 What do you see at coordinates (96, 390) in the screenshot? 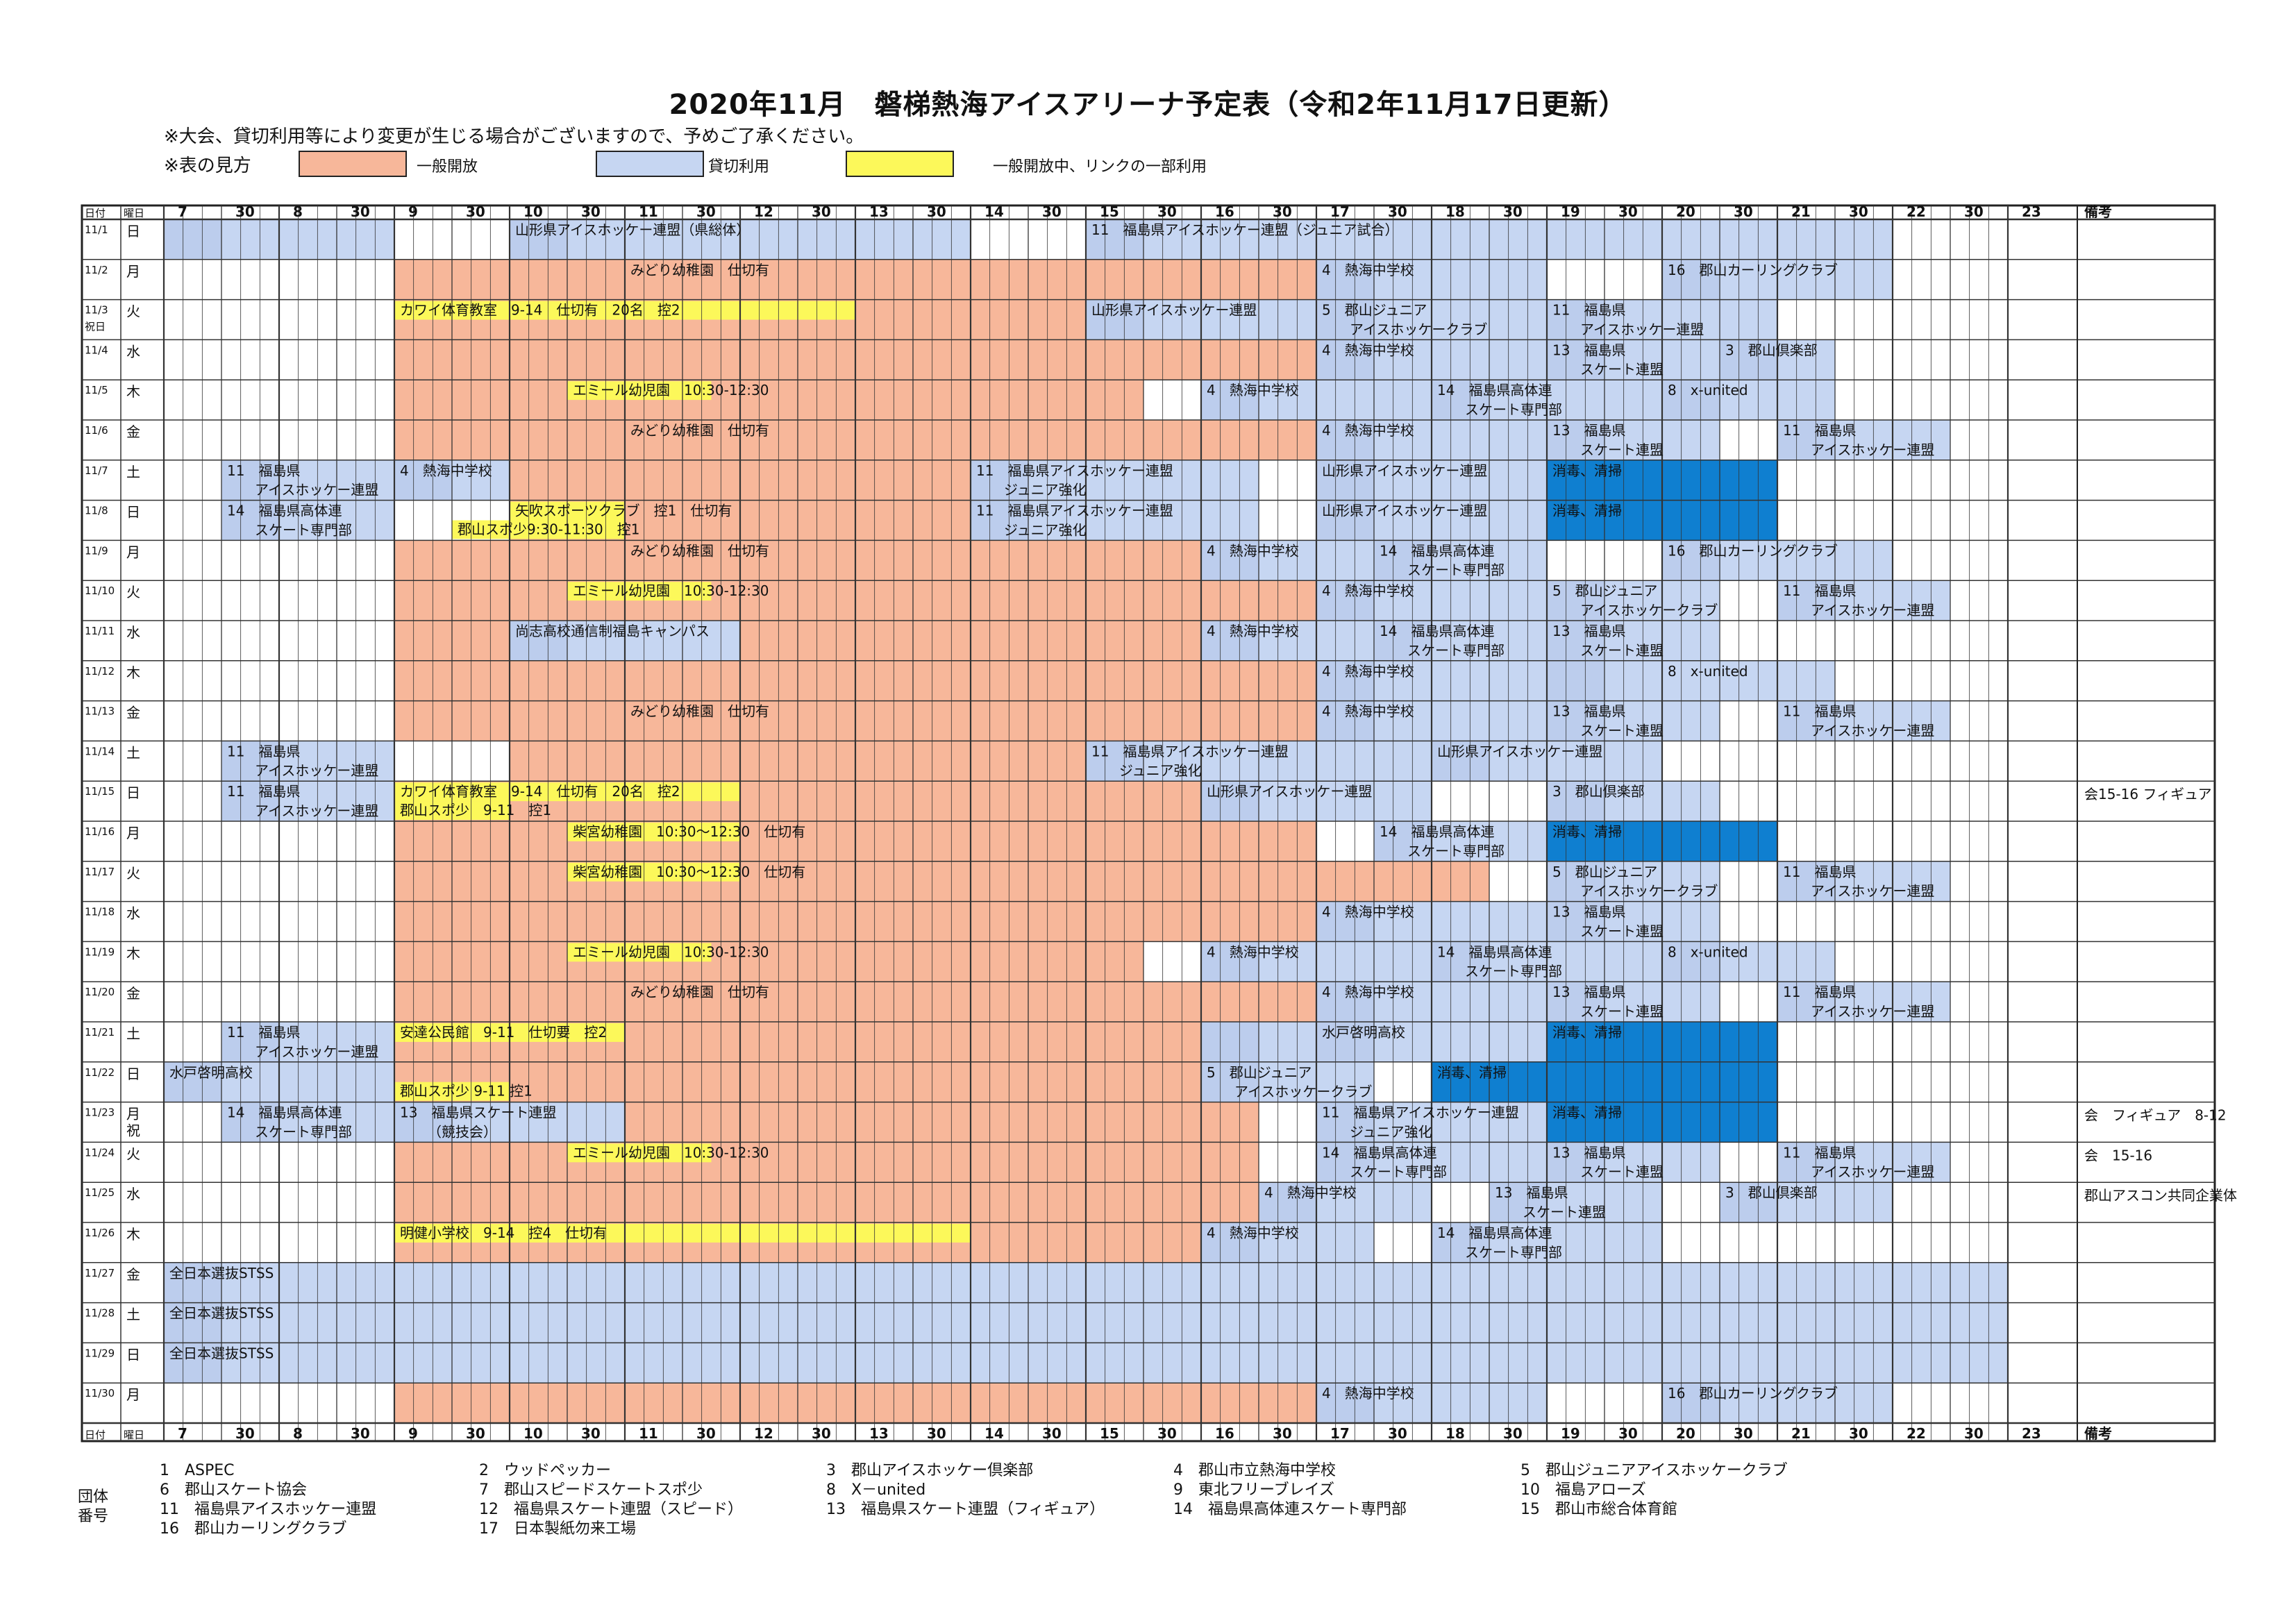
I see `row-date: 11/5` at bounding box center [96, 390].